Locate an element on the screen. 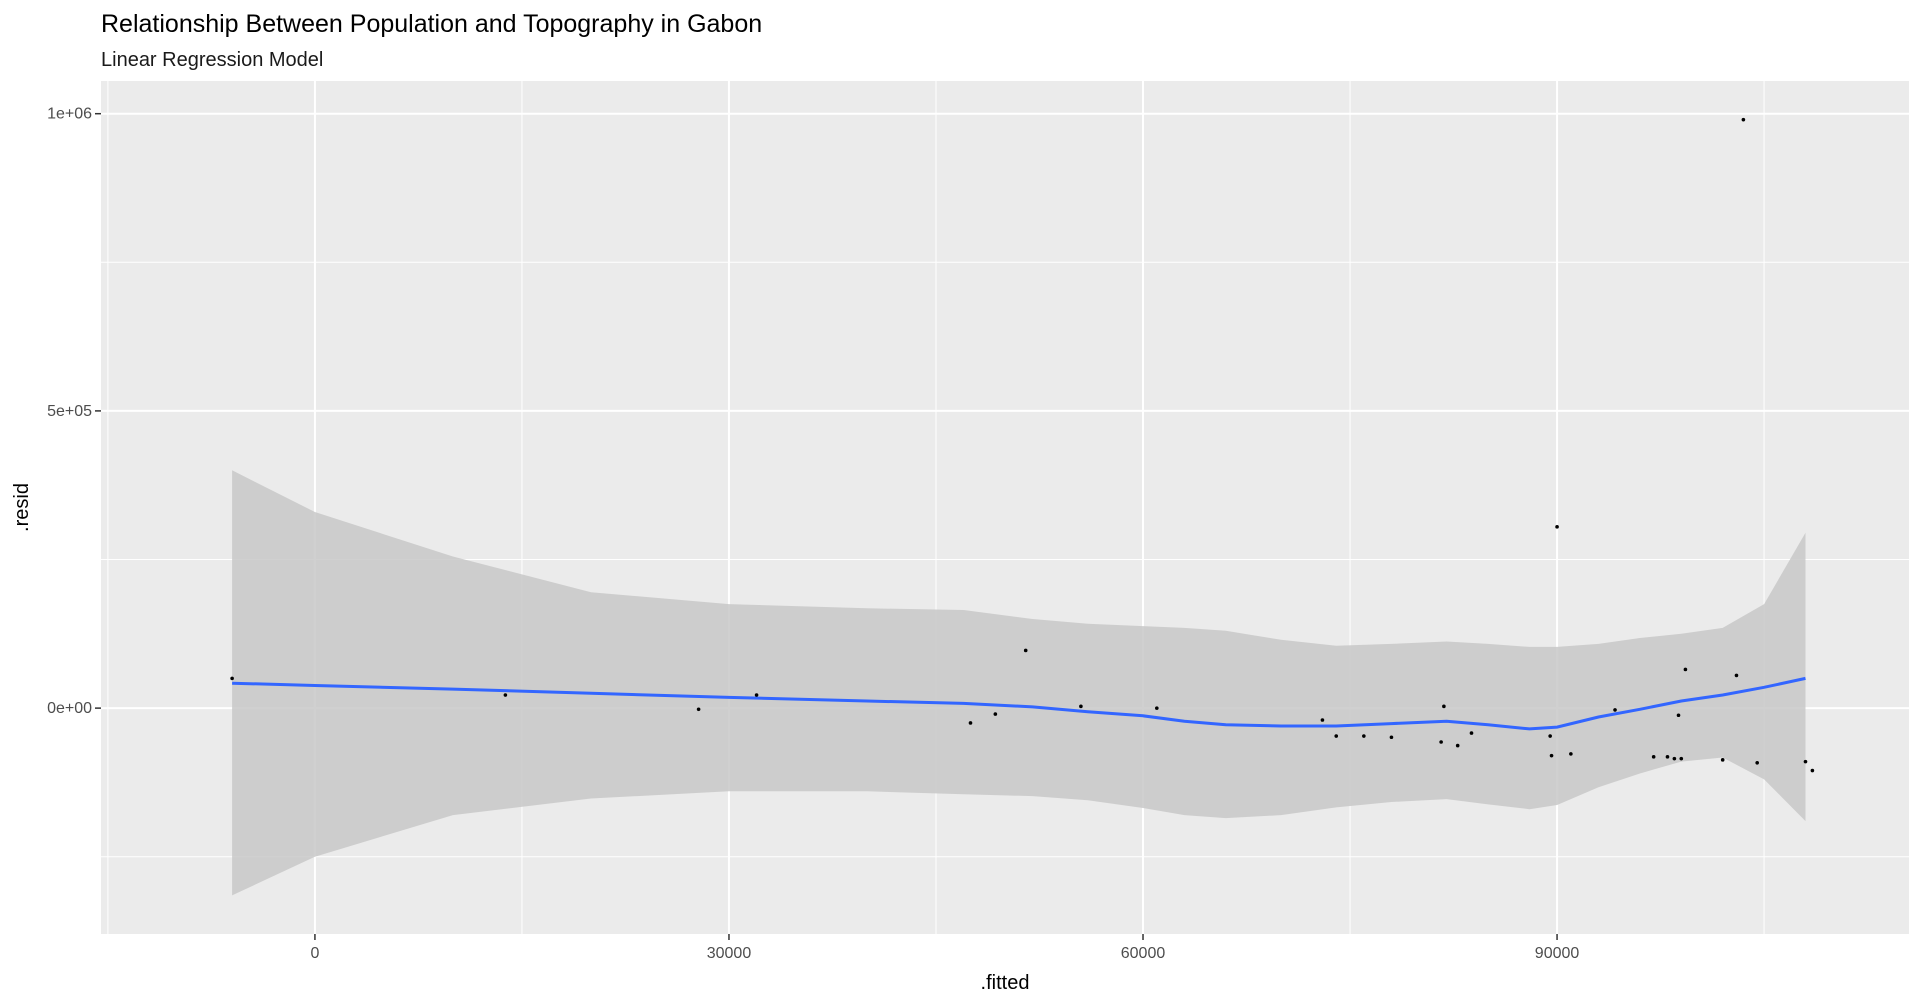  x-tick-label: 60000 is located at coordinates (1143, 953).